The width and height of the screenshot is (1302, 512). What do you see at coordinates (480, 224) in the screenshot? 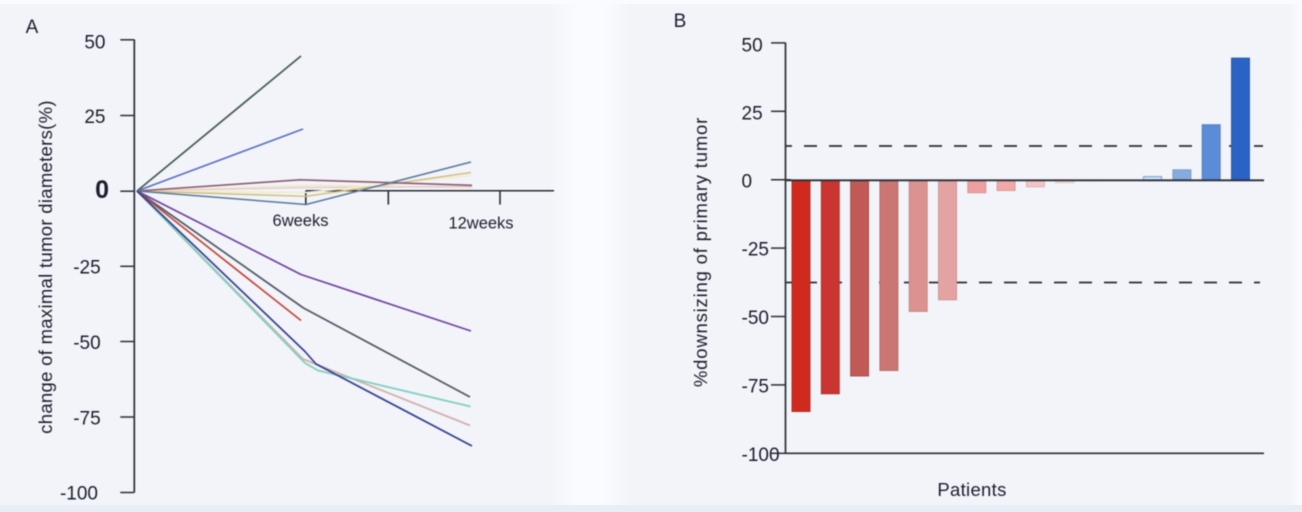
I see `svg-text: 12weeks` at bounding box center [480, 224].